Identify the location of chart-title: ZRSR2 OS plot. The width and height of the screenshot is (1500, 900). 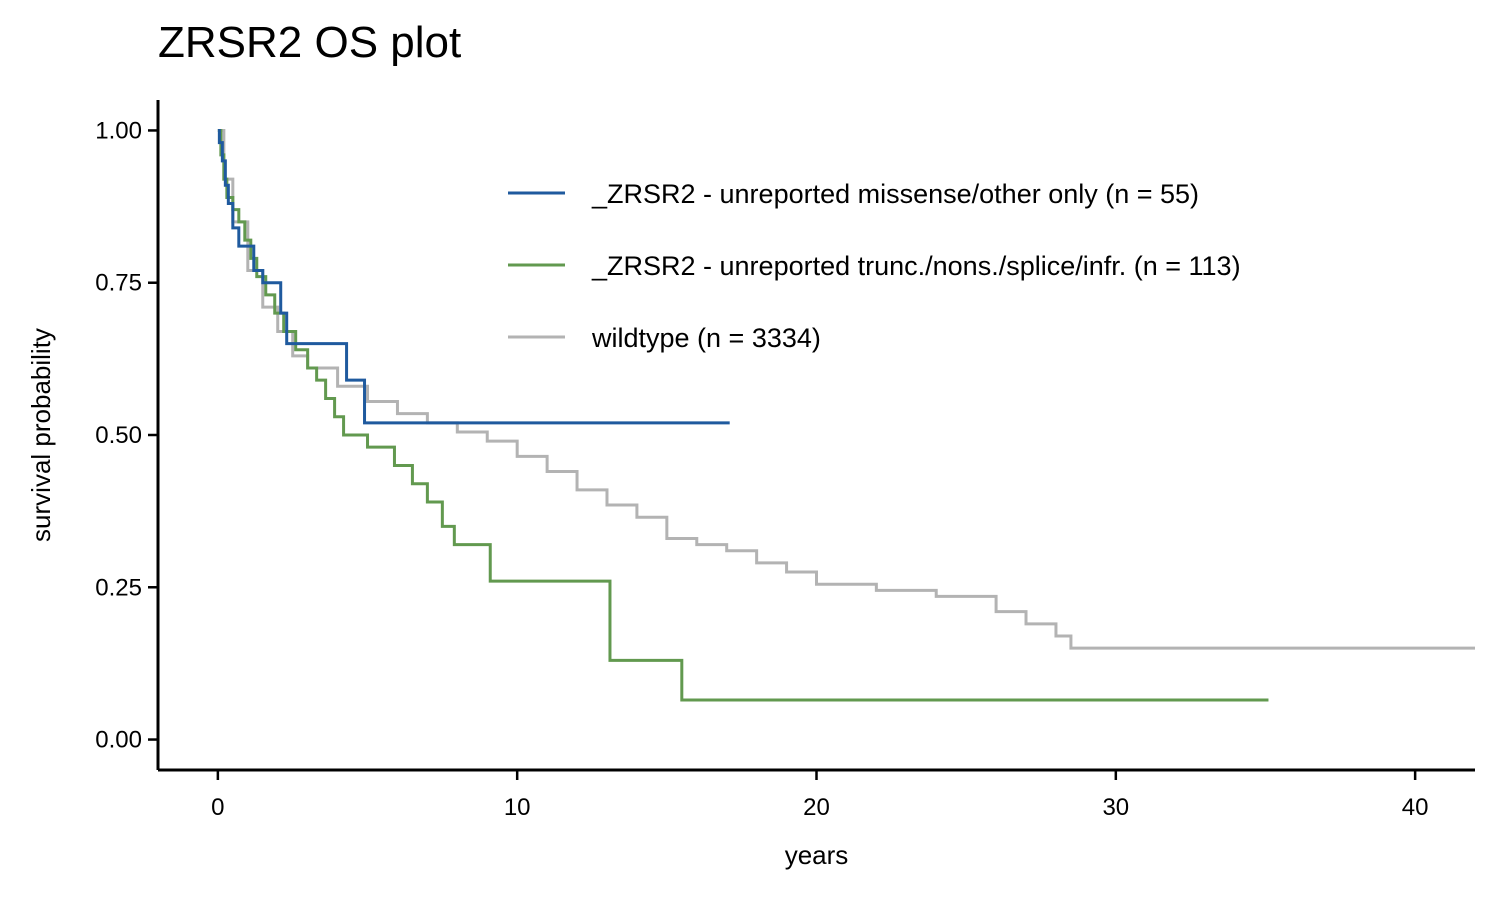
(310, 42).